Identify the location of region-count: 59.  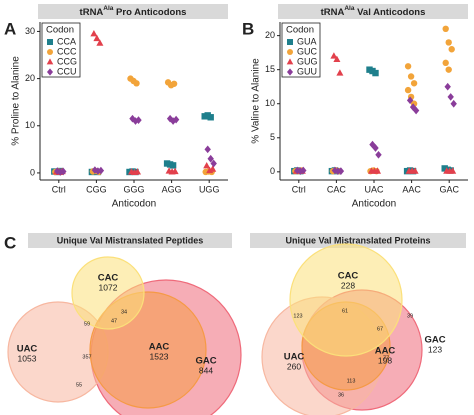
(87, 324).